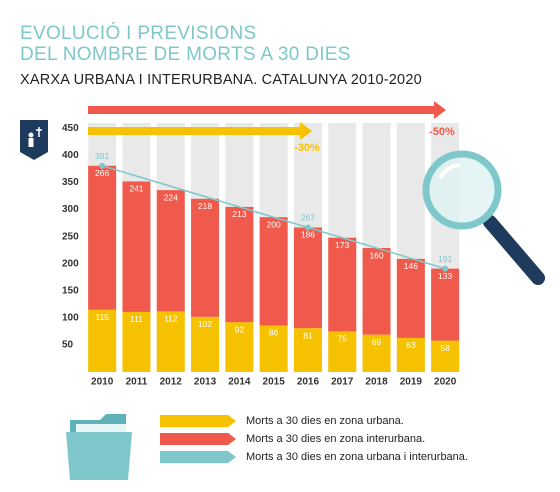 The image size is (560, 492). Describe the element at coordinates (274, 382) in the screenshot. I see `x-tick-label: 2015` at that location.